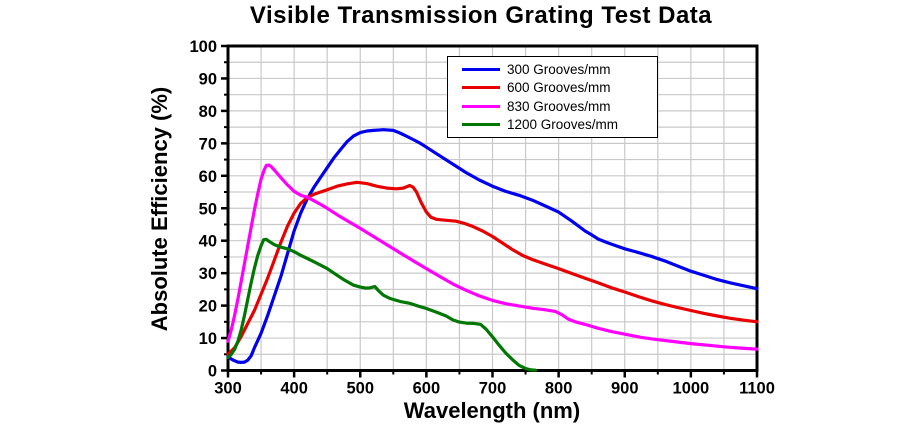 The height and width of the screenshot is (440, 924). Describe the element at coordinates (208, 339) in the screenshot. I see `y-tick-label: 10` at that location.